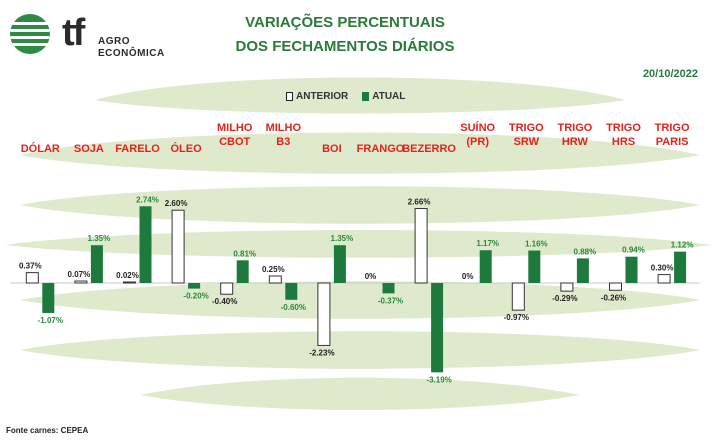  I want to click on category-label: HRS, so click(623, 142).